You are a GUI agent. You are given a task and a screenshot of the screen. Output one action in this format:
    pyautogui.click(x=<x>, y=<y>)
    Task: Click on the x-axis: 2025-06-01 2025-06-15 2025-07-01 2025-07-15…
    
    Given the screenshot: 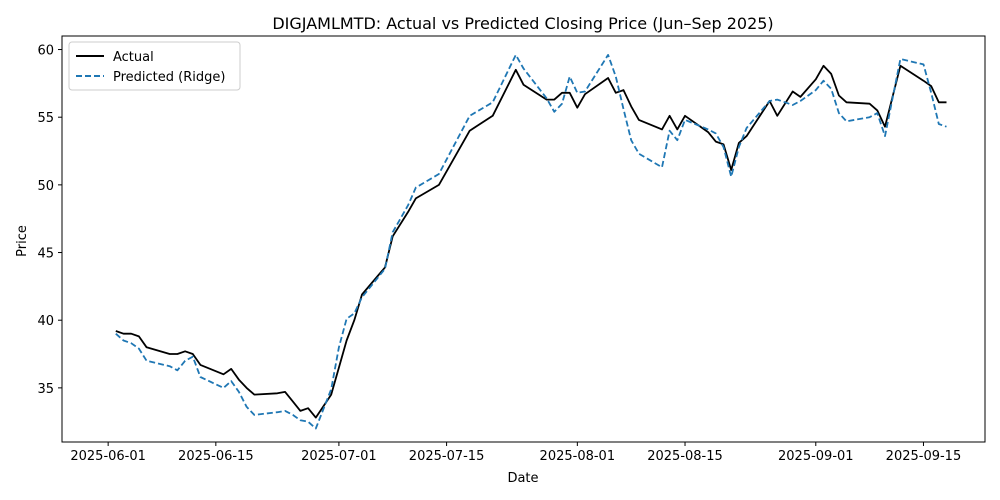 What is the action you would take?
    pyautogui.click(x=515, y=453)
    